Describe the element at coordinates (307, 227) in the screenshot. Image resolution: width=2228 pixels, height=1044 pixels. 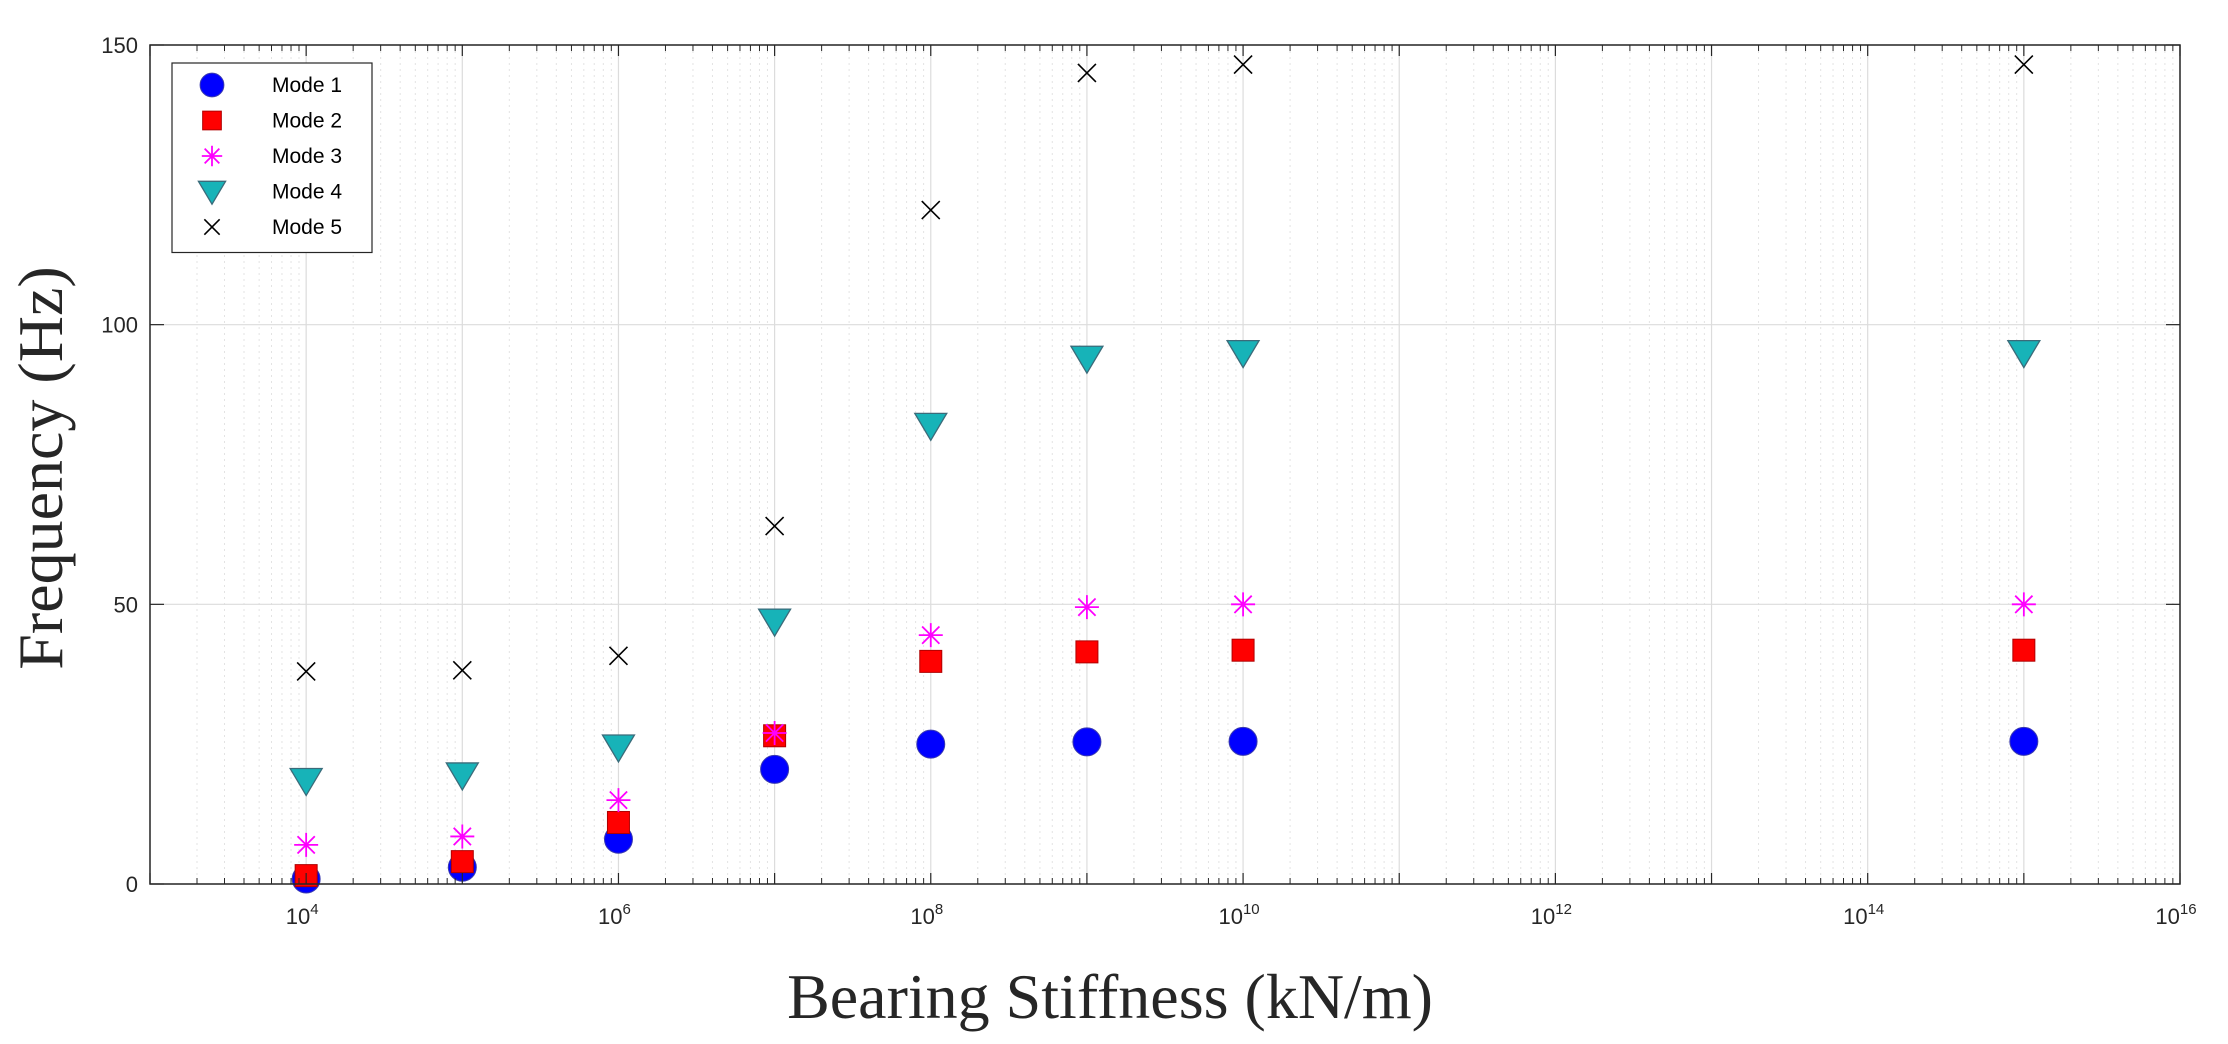
I see `legend-label: Mode 5` at that location.